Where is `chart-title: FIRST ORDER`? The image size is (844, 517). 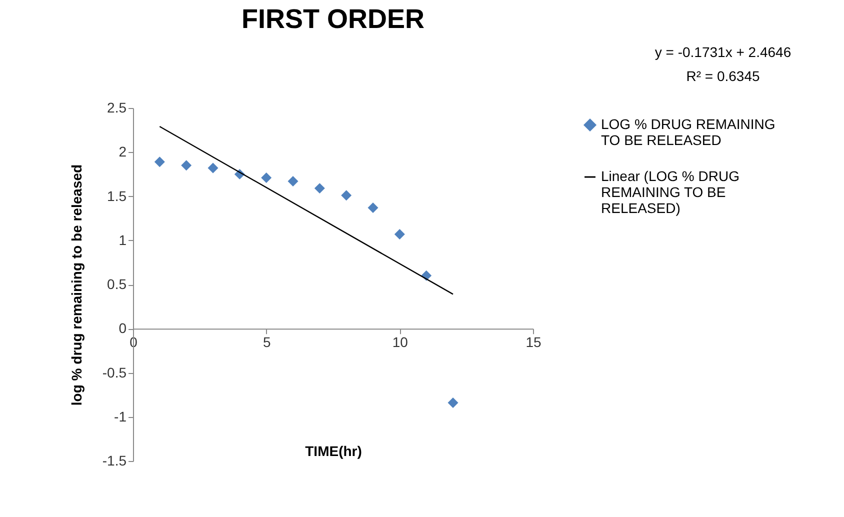
chart-title: FIRST ORDER is located at coordinates (333, 19).